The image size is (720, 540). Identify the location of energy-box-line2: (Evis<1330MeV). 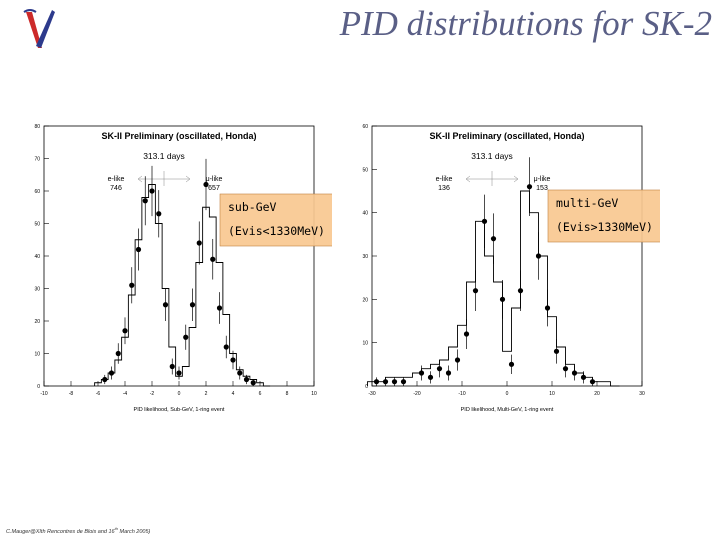
(276, 231).